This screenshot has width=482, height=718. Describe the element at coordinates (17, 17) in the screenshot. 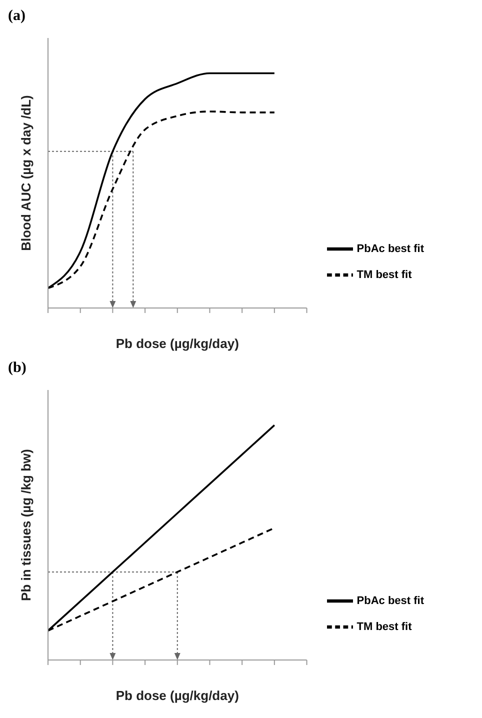

I see `chart-title: (a)` at that location.